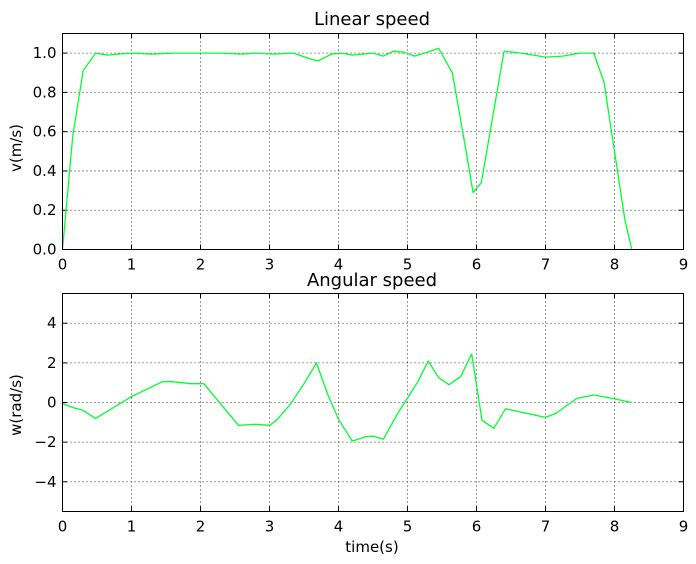 This screenshot has height=564, width=696. What do you see at coordinates (615, 265) in the screenshot?
I see `linear-speed-xtick-label: 8` at bounding box center [615, 265].